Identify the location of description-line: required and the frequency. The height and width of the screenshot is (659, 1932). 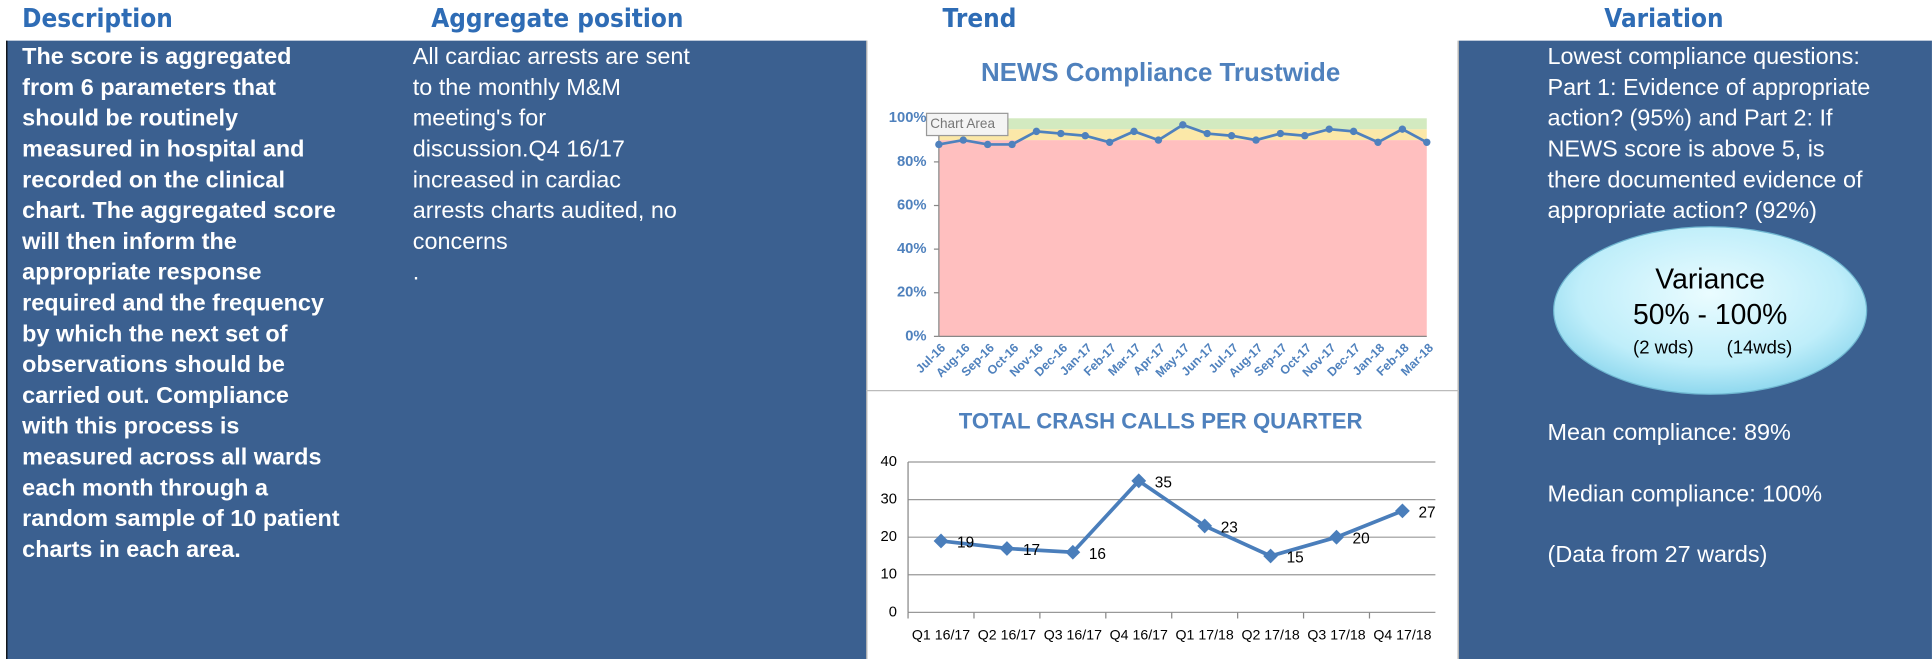
(173, 303).